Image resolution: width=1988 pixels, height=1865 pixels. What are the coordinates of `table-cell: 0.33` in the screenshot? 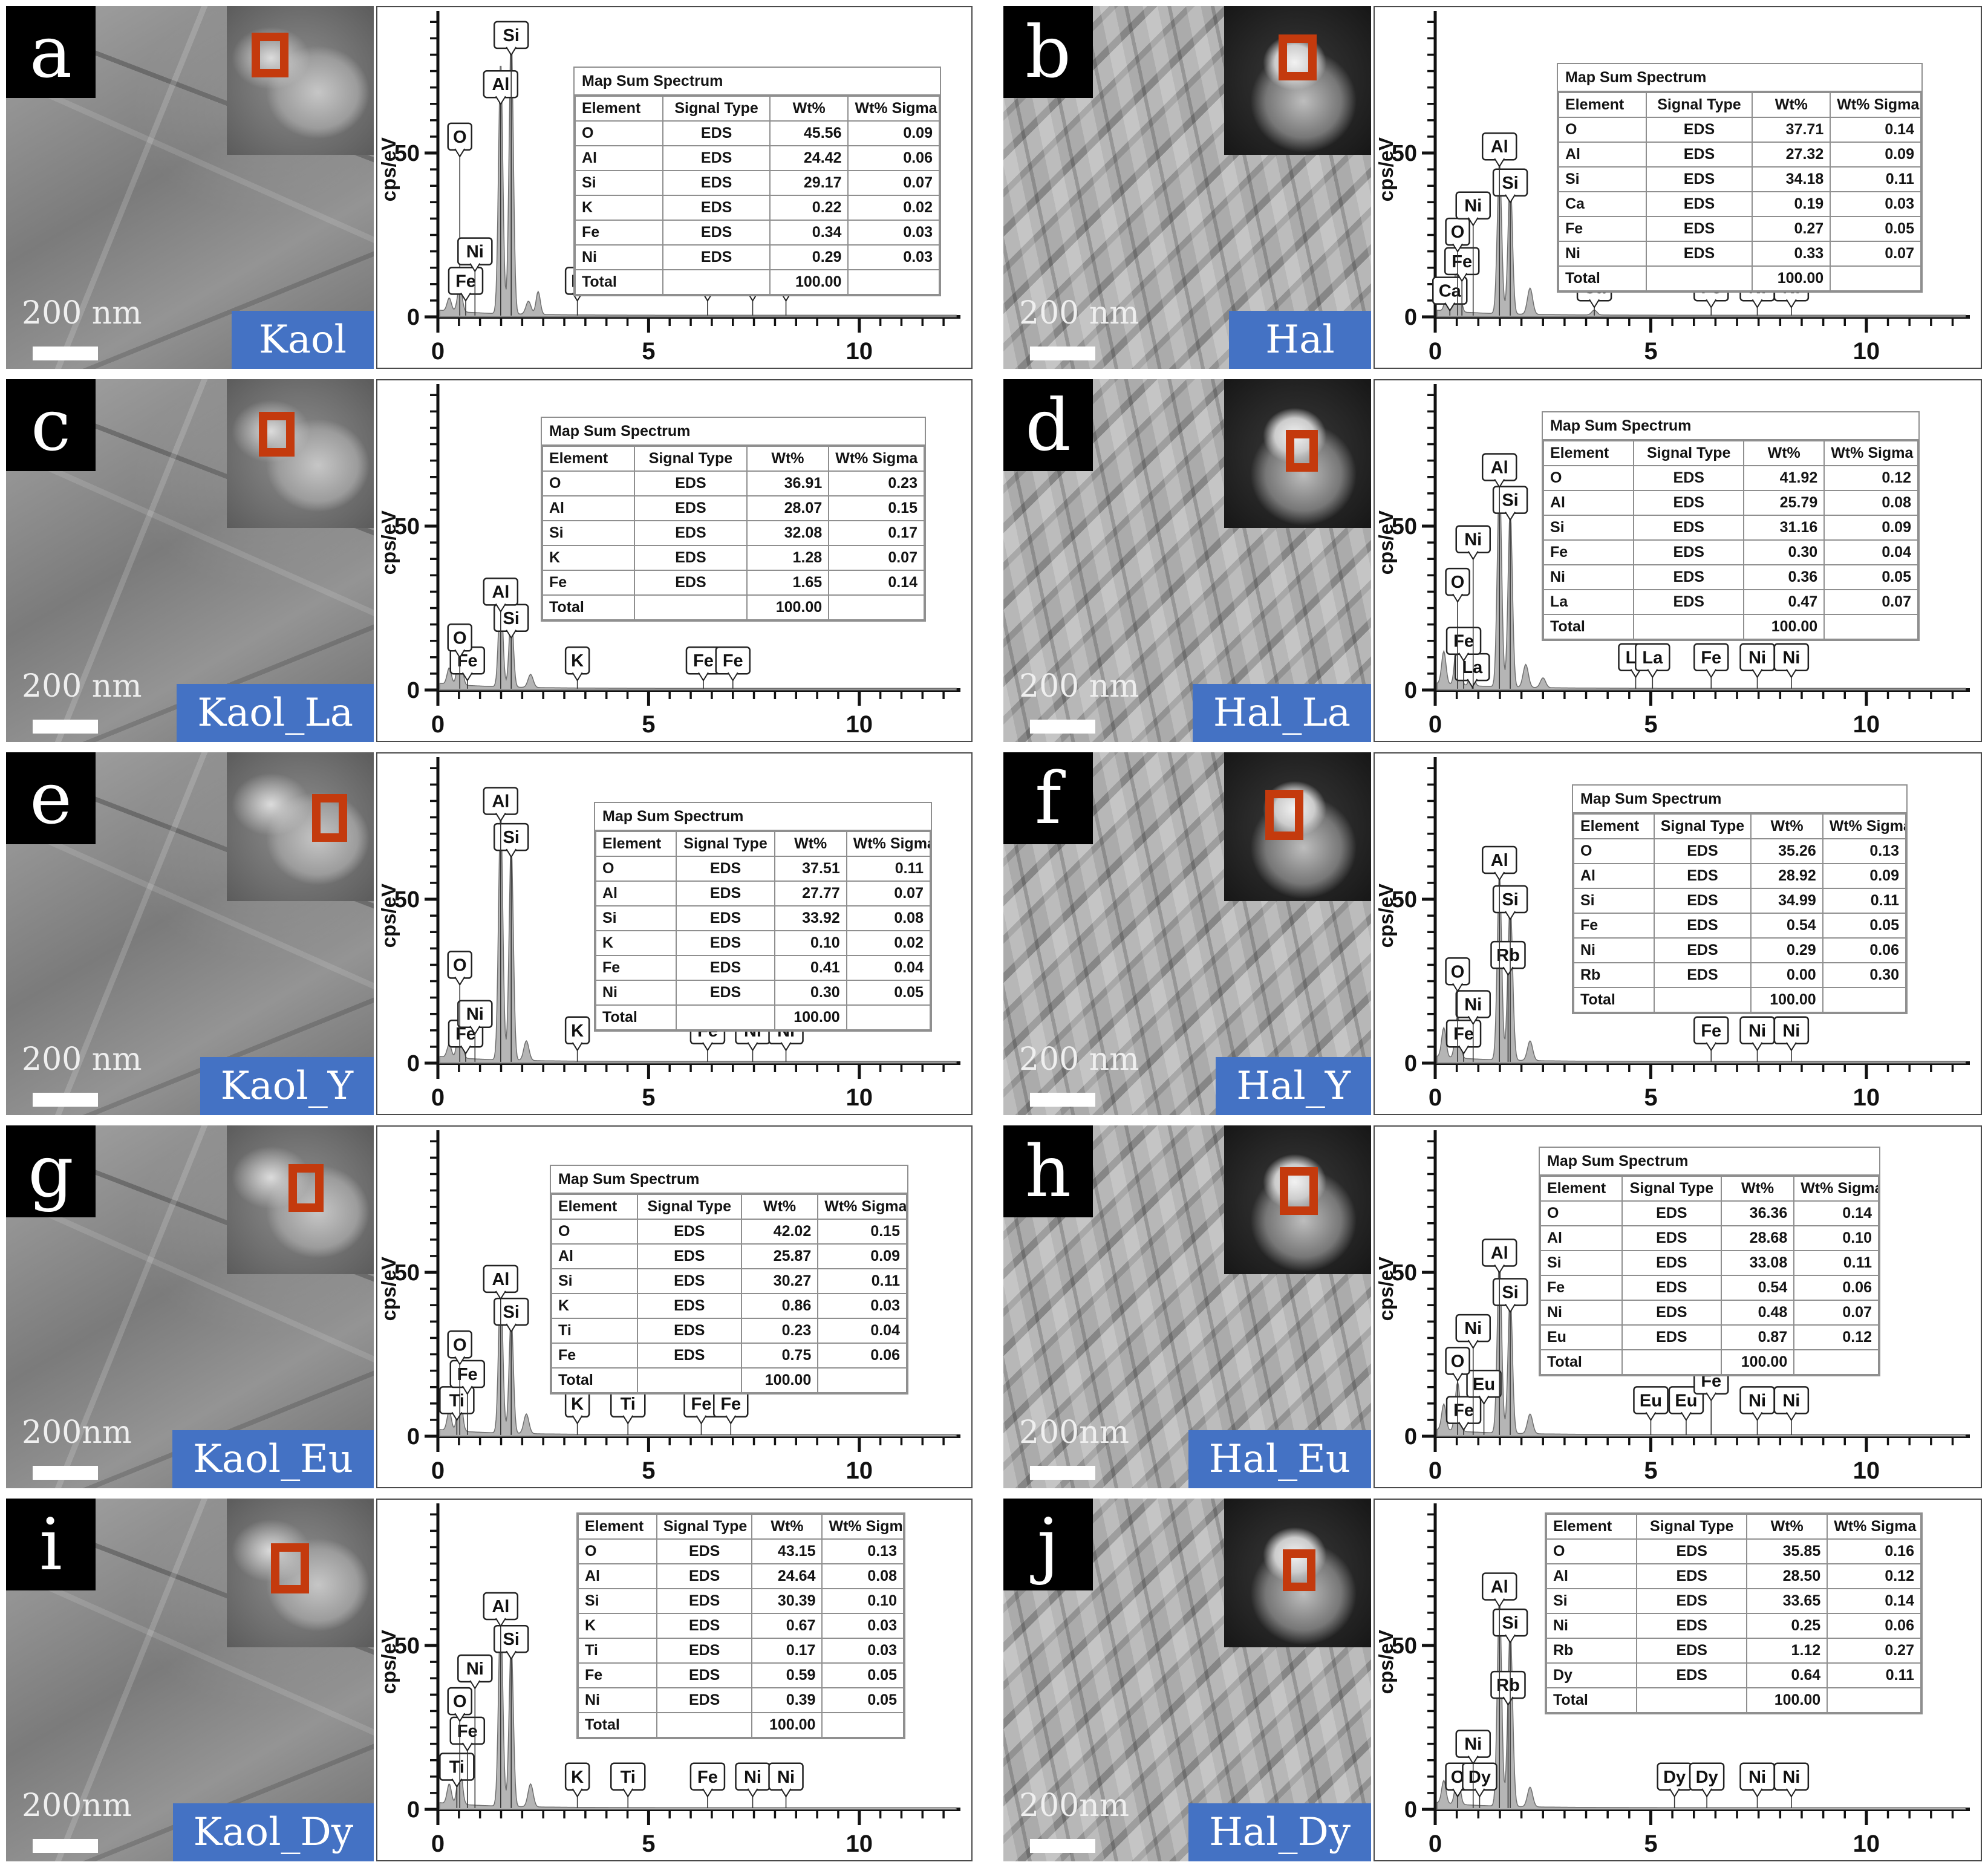 It's located at (1791, 254).